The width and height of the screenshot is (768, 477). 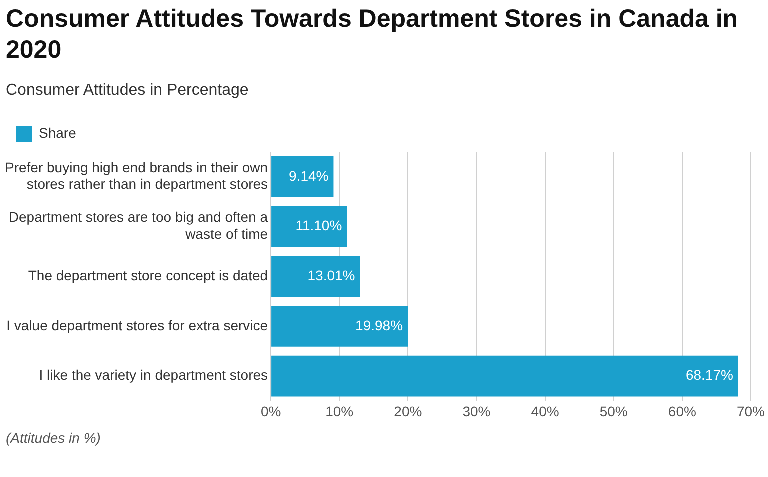 What do you see at coordinates (153, 375) in the screenshot?
I see `y-tick-label: I like the variety in department stores` at bounding box center [153, 375].